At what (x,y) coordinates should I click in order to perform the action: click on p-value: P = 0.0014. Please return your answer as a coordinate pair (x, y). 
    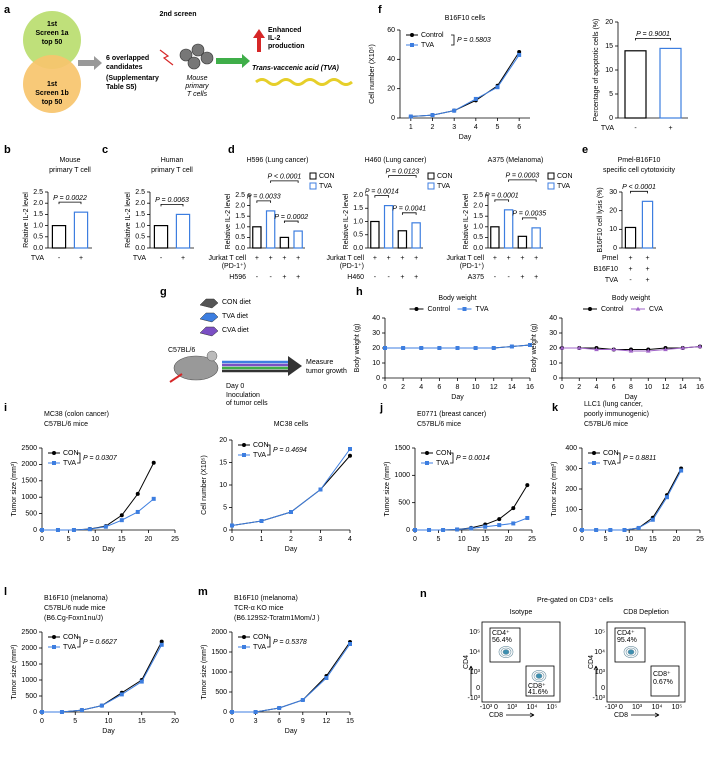
    Looking at the image, I should click on (382, 191).